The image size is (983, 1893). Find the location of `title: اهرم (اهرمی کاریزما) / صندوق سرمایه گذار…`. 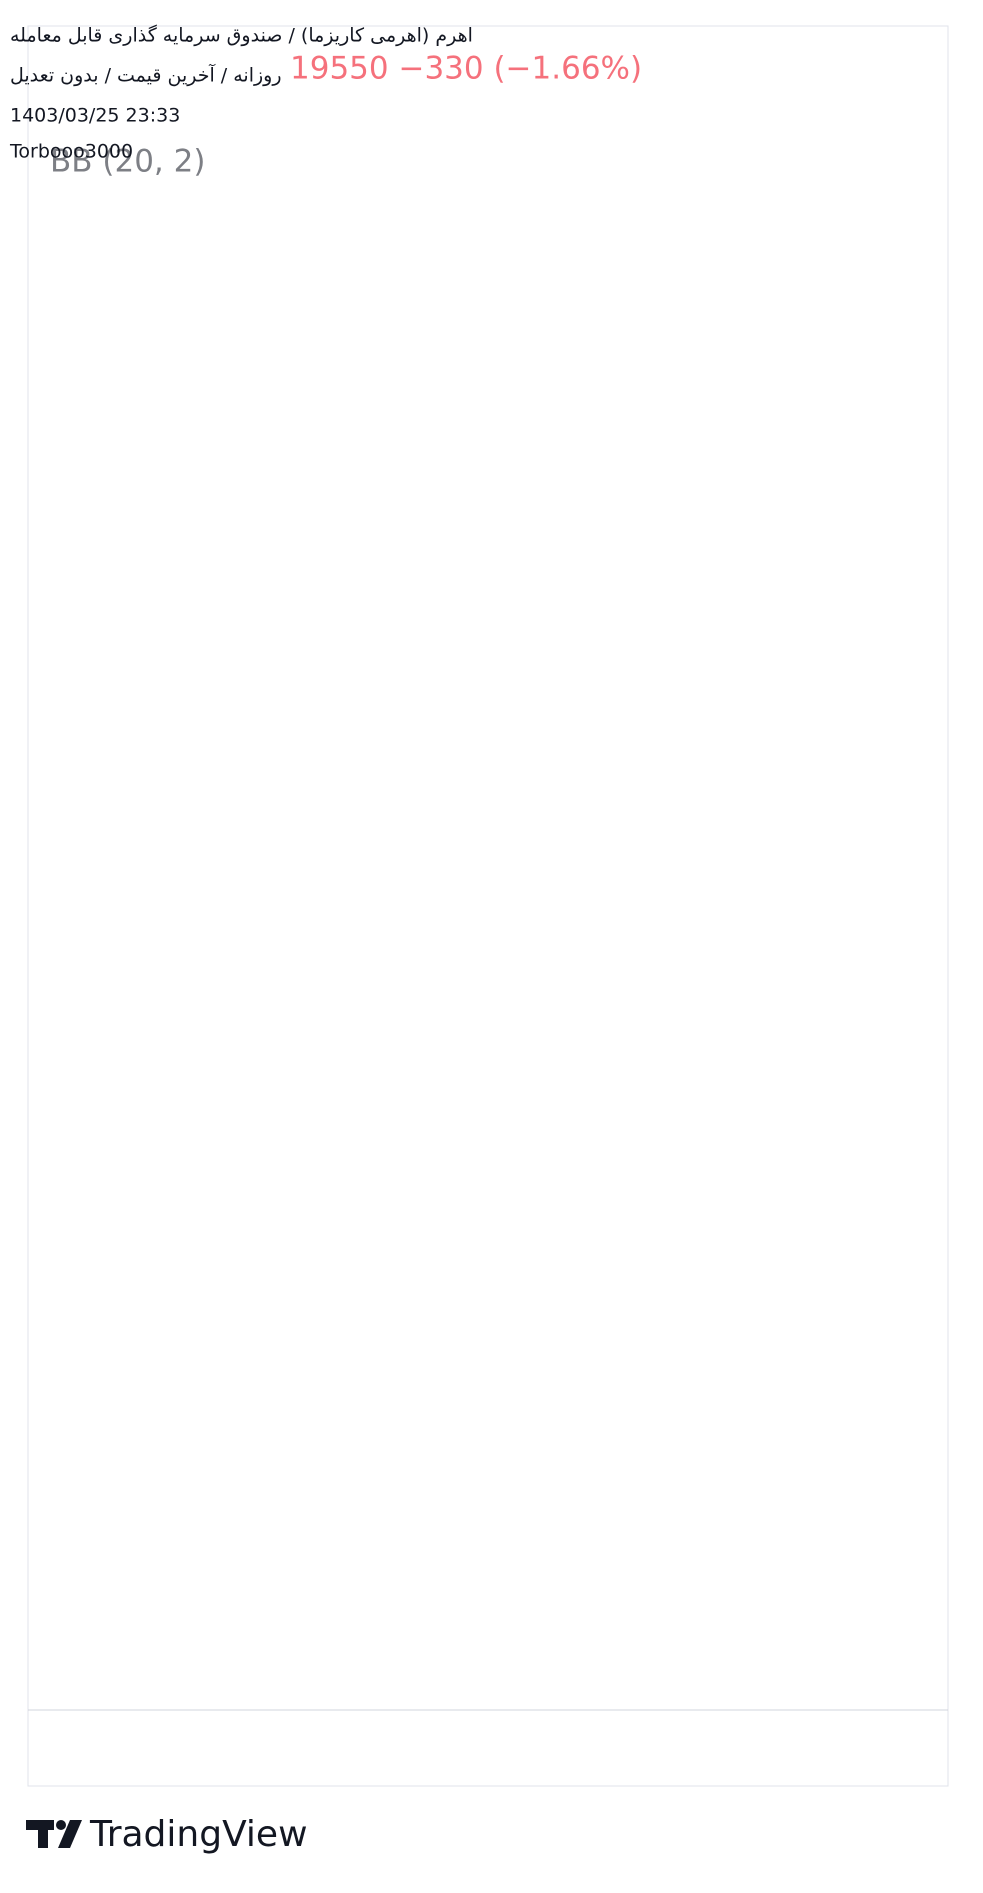

title: اهرم (اهرمی کاریزما) / صندوق سرمایه گذار… is located at coordinates (241, 35).